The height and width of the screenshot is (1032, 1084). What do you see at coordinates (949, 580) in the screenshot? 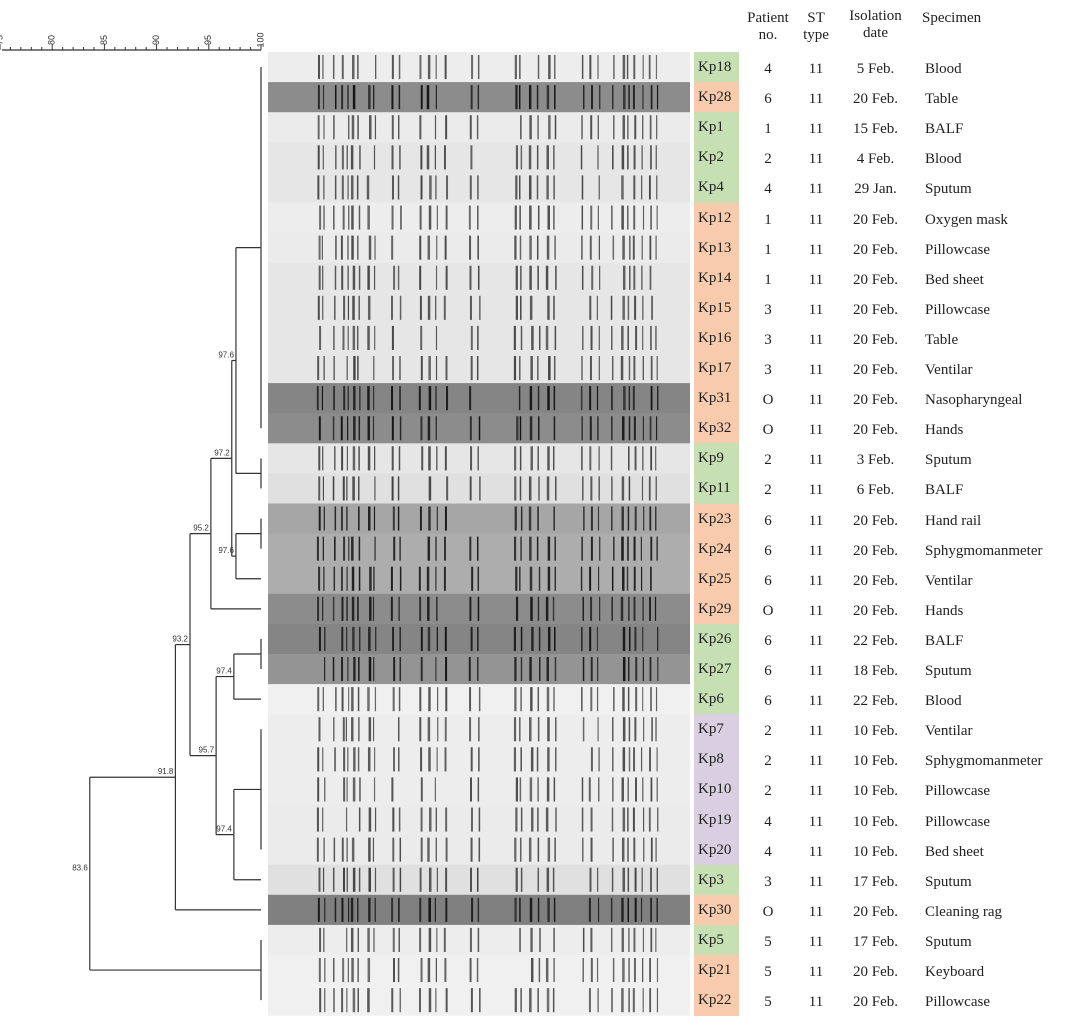
I see `specimen-cell: Ventilar` at bounding box center [949, 580].